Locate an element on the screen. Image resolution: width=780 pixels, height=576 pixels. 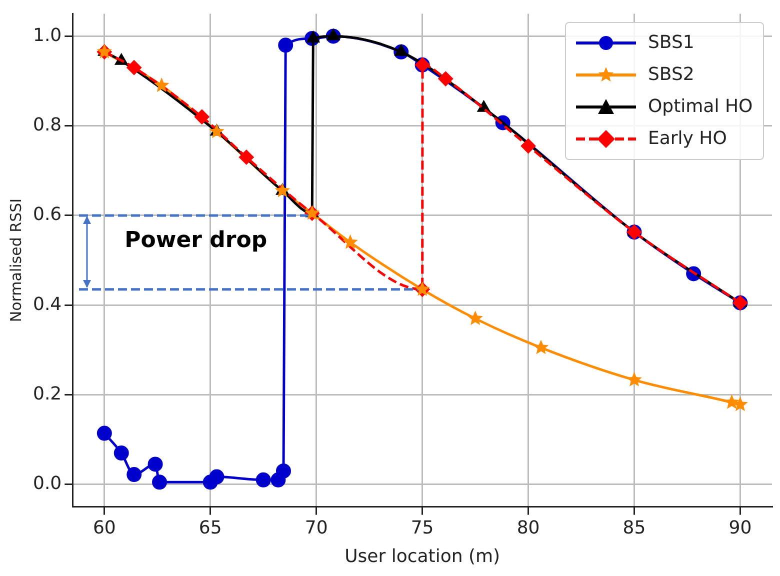
legend-label: SBS1 is located at coordinates (671, 43).